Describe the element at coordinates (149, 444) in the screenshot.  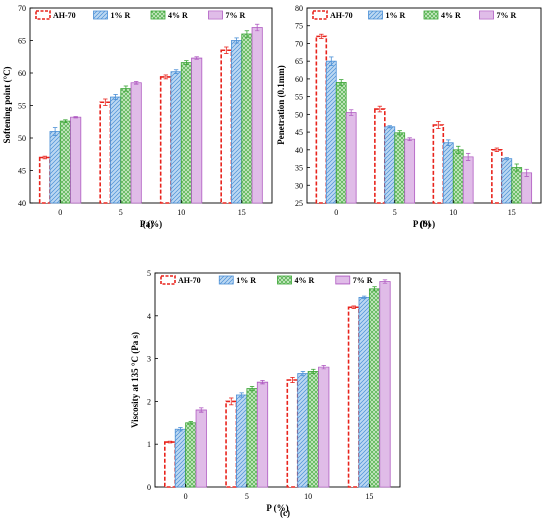
I see `y-tick-label: 1` at that location.